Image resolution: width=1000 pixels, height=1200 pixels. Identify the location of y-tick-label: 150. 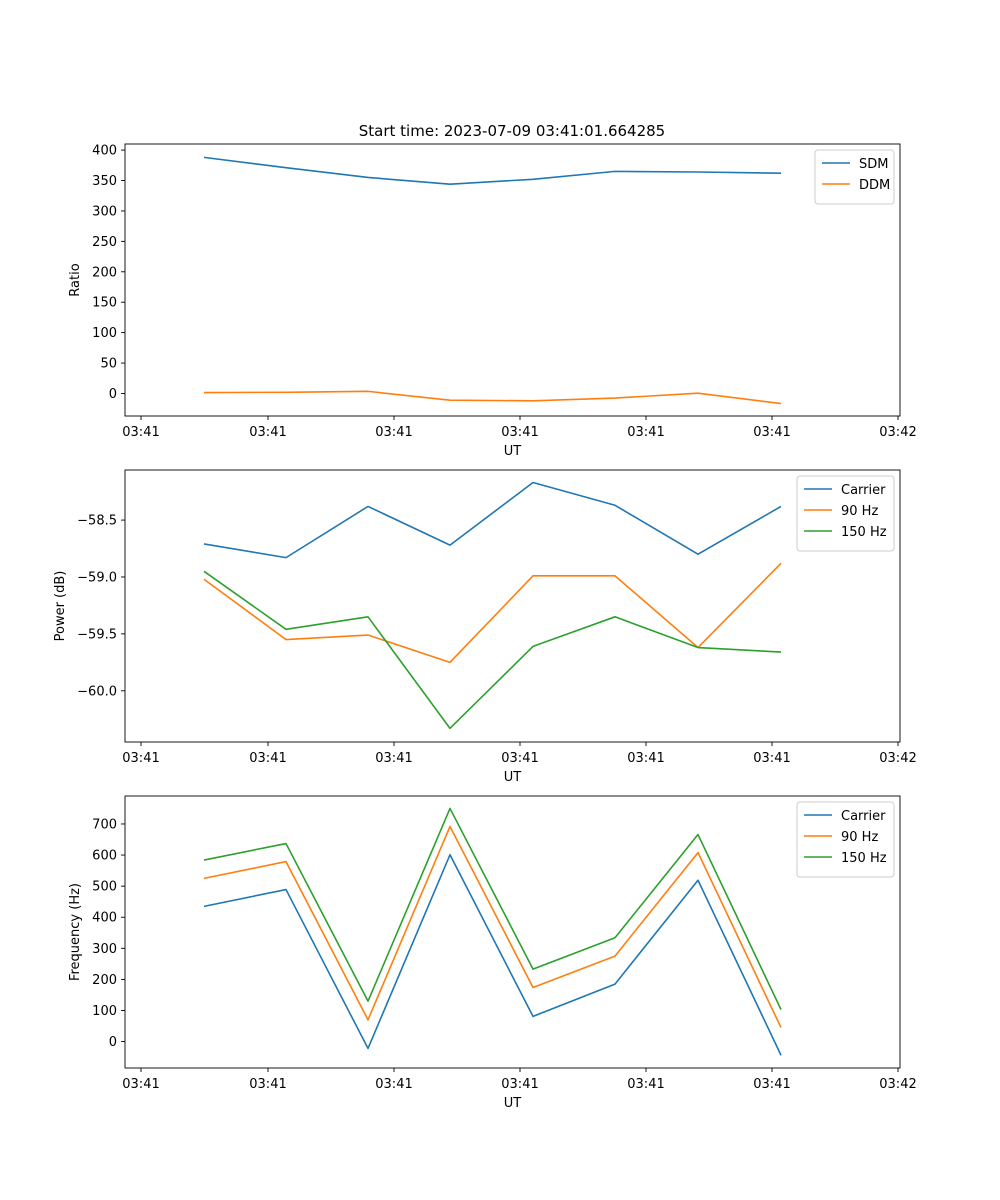
(104, 303).